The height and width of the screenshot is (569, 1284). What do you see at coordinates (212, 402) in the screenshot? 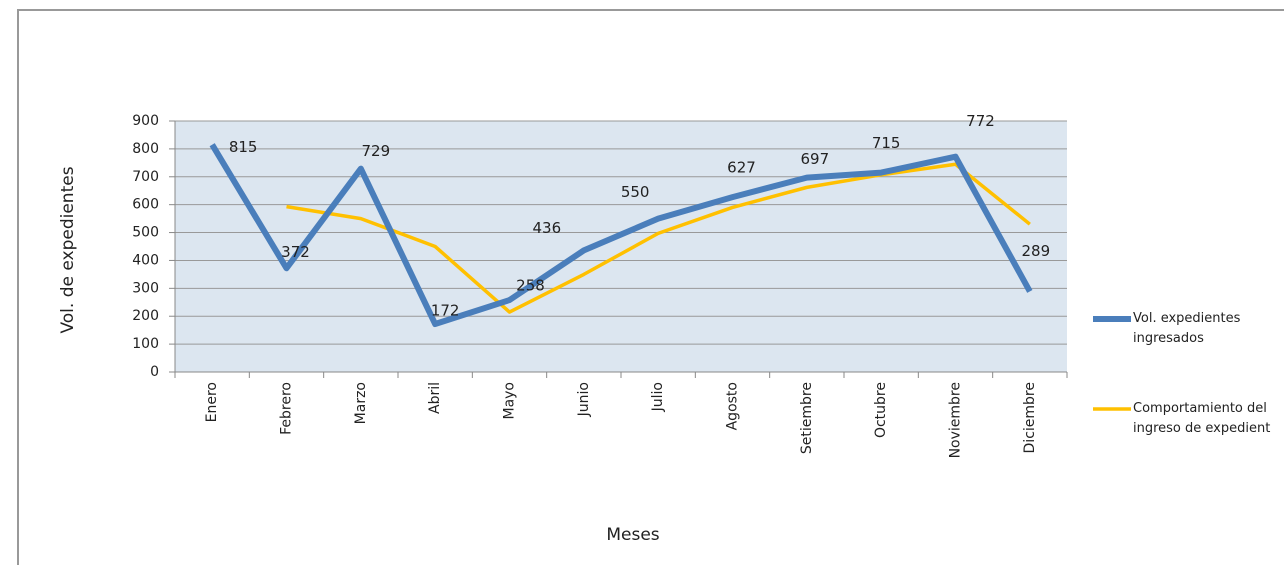
I see `x-tick-label: Enero` at bounding box center [212, 402].